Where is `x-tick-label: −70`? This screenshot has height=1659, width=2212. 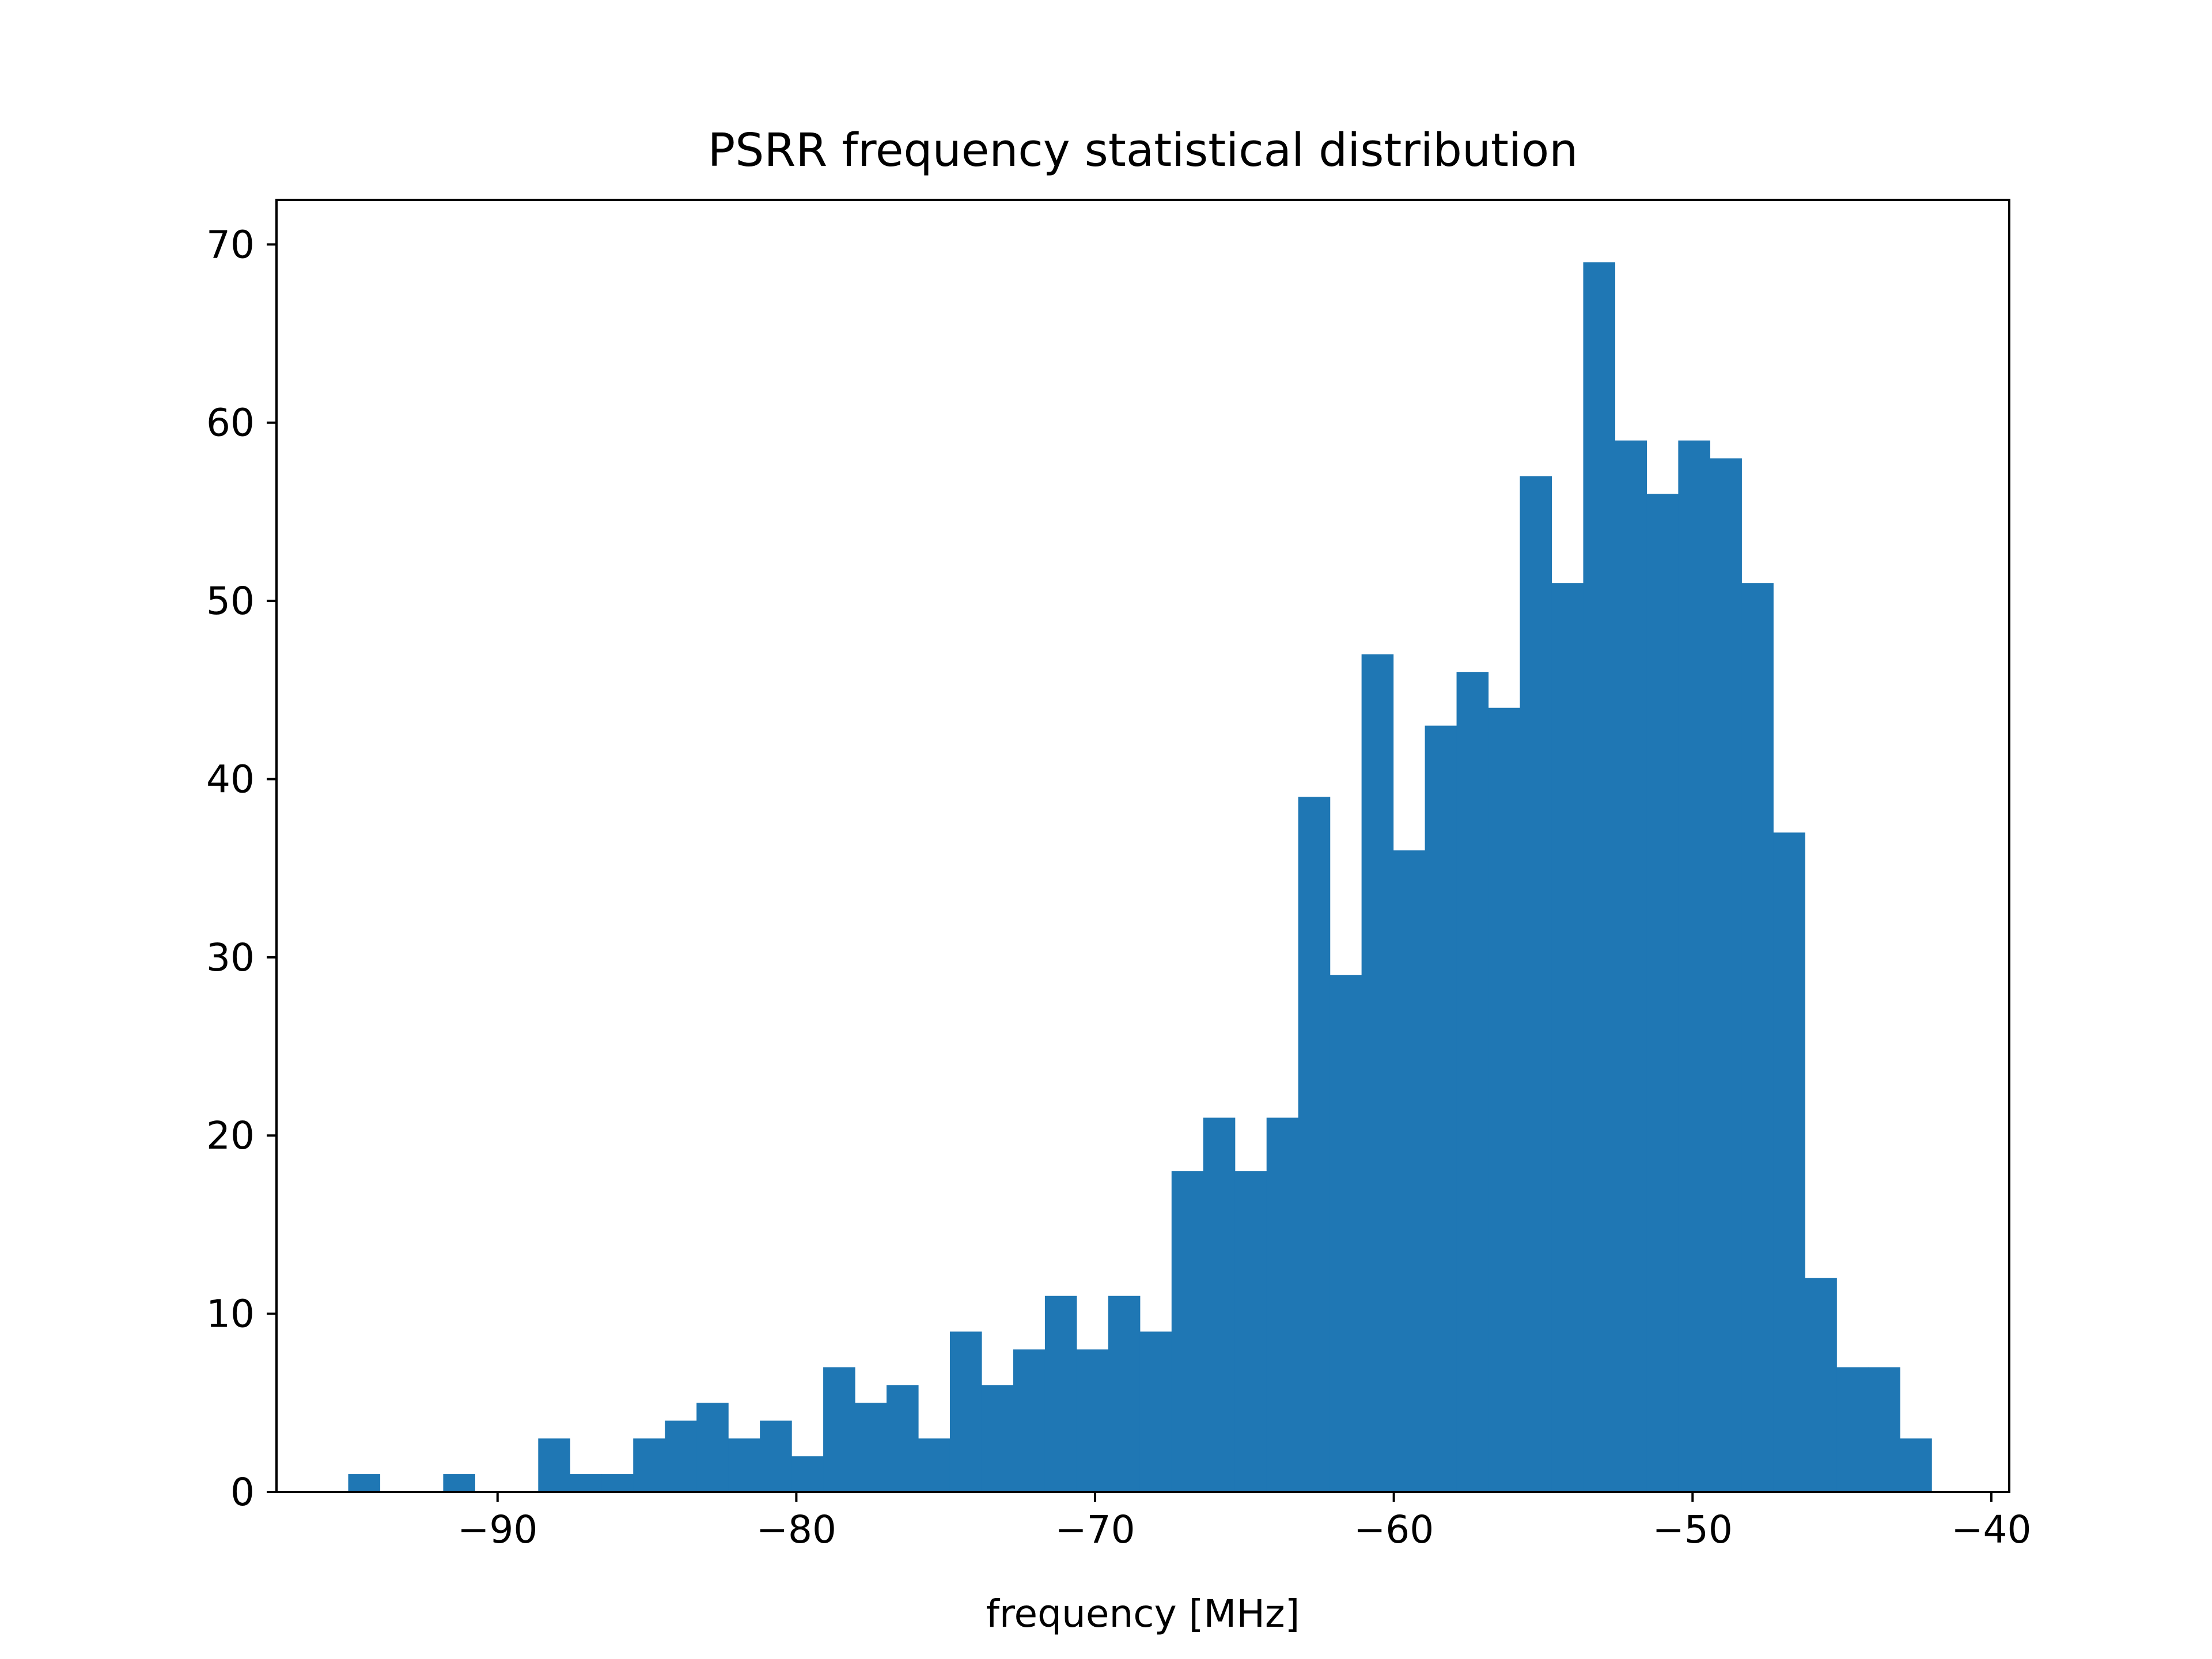 x-tick-label: −70 is located at coordinates (1095, 1530).